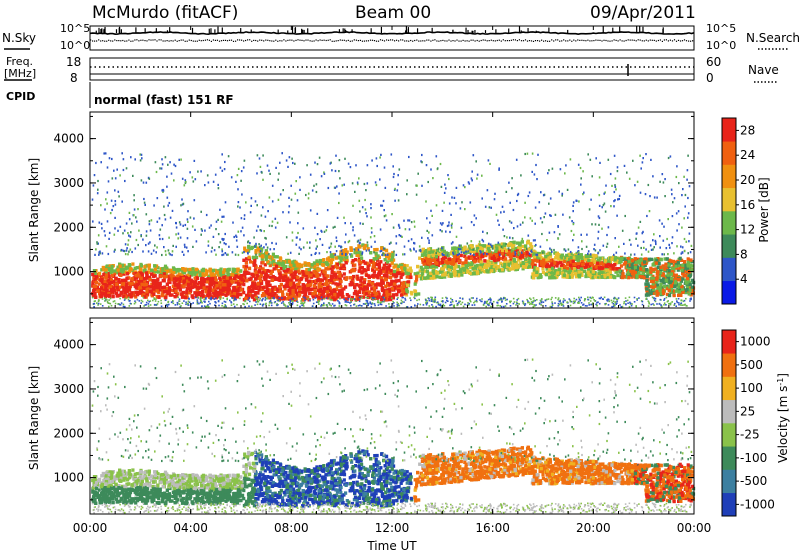 The width and height of the screenshot is (800, 554). I want to click on freq-label-2: [MHz], so click(20, 73).